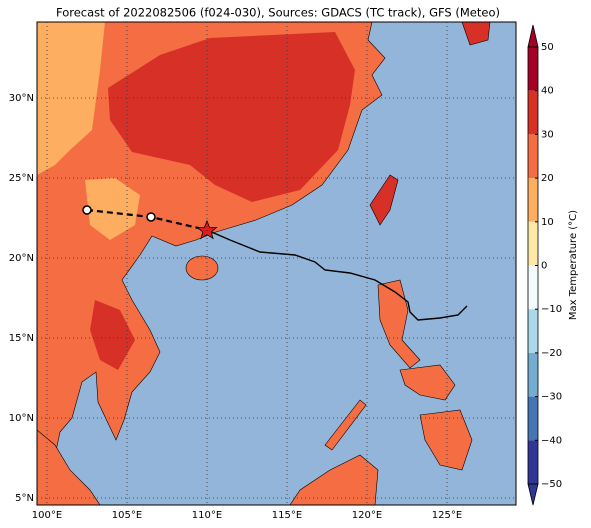 The image size is (591, 528). I want to click on colorbar-arrow-top, so click(533, 36).